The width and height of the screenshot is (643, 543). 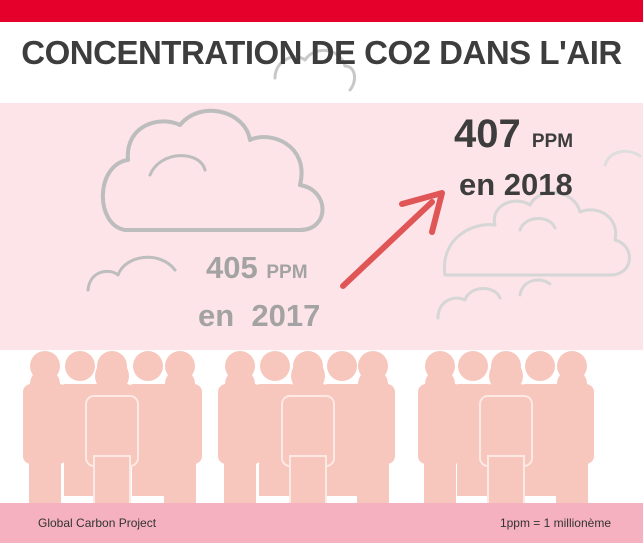 I want to click on year-2018-label: en 2018, so click(x=516, y=184).